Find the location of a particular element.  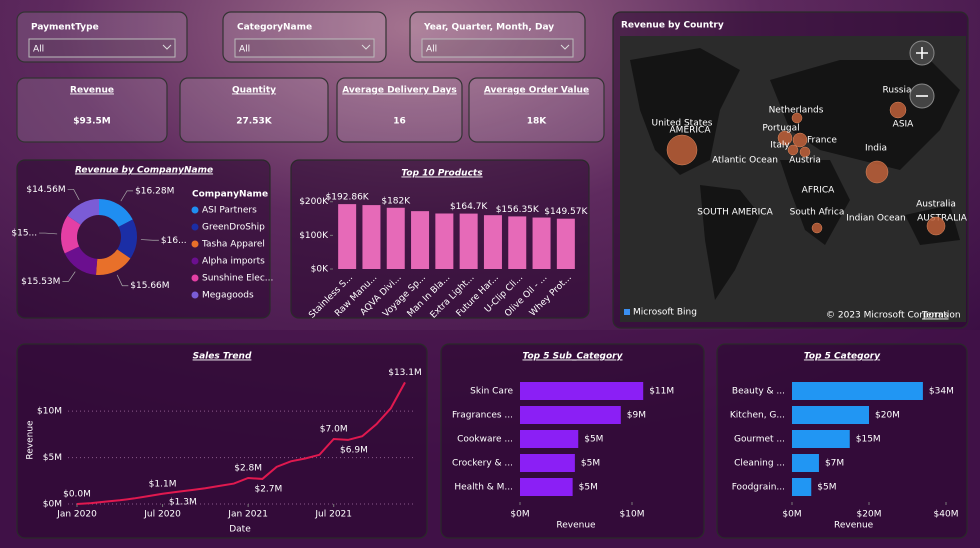

dropdown-arrow is located at coordinates (167, 47).